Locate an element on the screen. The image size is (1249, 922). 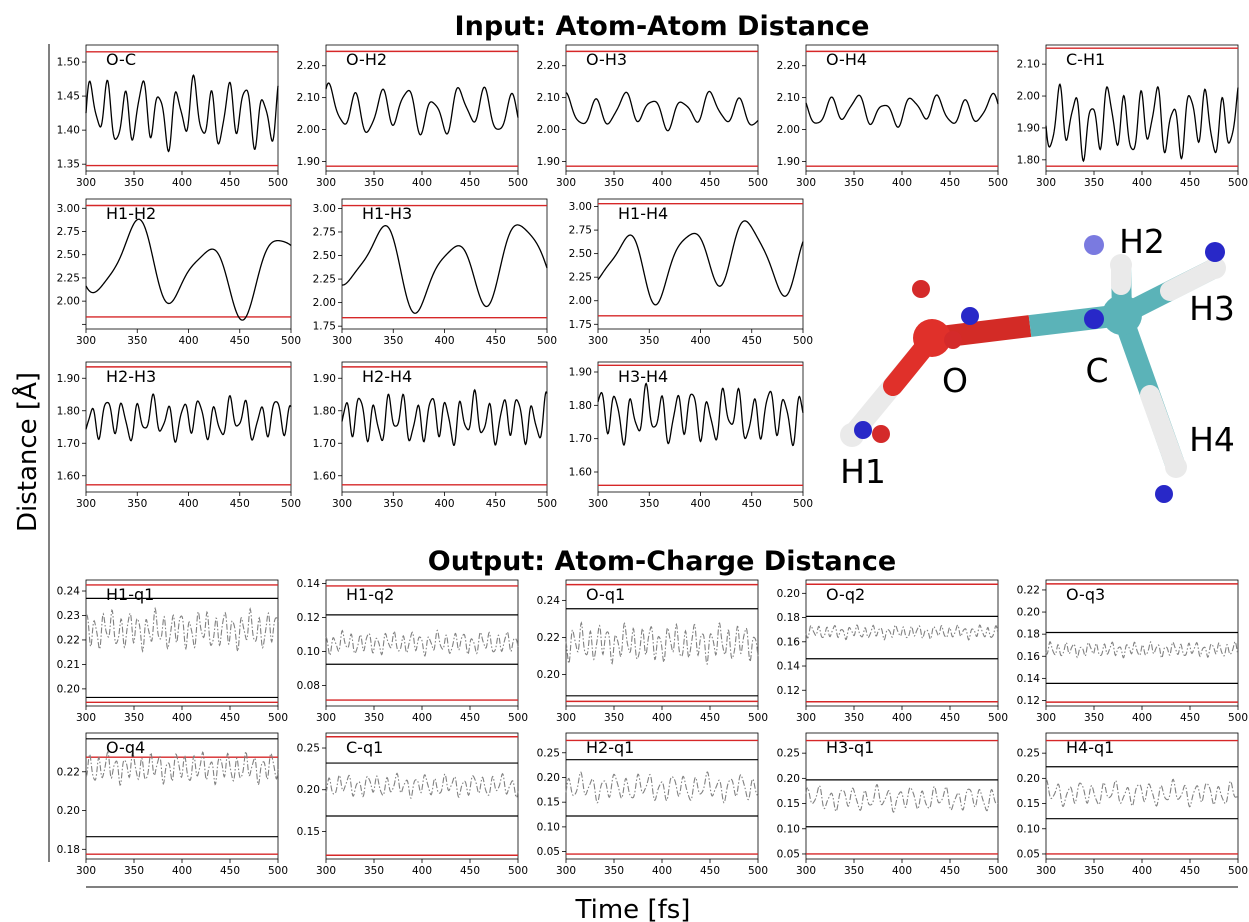
panel-label: H1-q1 is located at coordinates (130, 594).